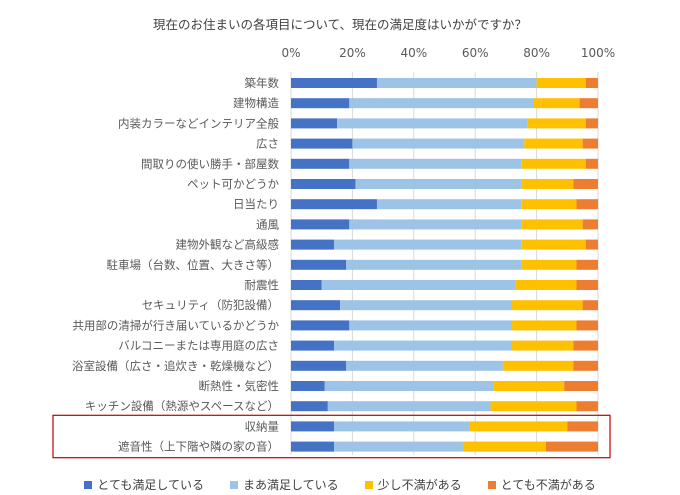 Image resolution: width=680 pixels, height=495 pixels. What do you see at coordinates (175, 325) in the screenshot?
I see `category-label: 共用部の清掃が行き届いているかどうか` at bounding box center [175, 325].